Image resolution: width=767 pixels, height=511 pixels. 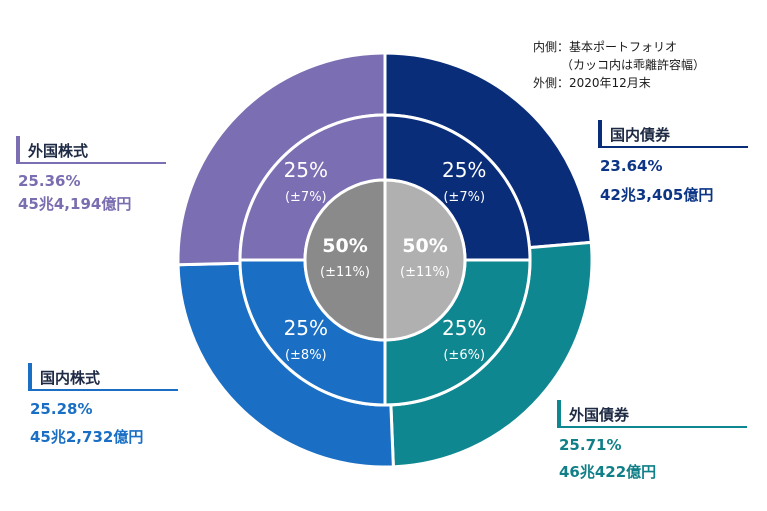 I want to click on category-domestic-bonds-pct: 23.64%, so click(x=631, y=166).